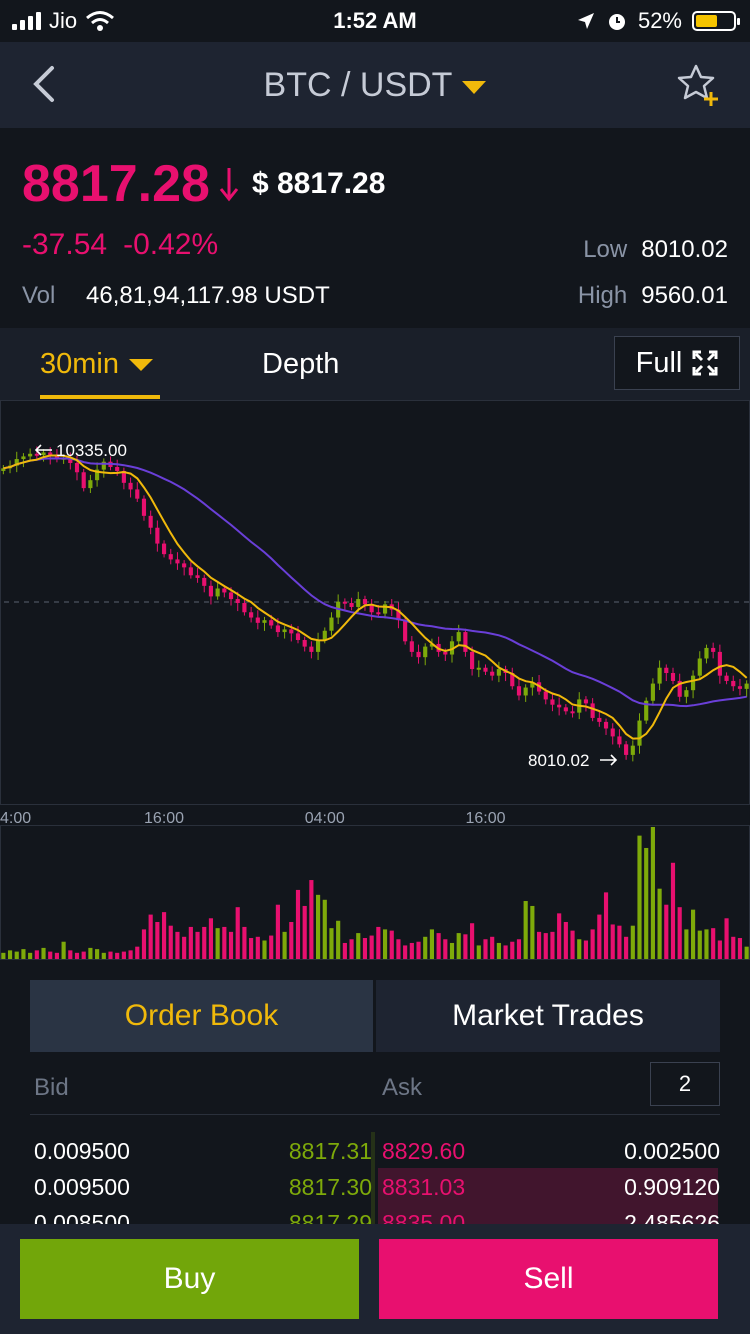 Image resolution: width=750 pixels, height=1334 pixels. Describe the element at coordinates (82, 1187) in the screenshot. I see `bid-quantity: 0.009500` at that location.